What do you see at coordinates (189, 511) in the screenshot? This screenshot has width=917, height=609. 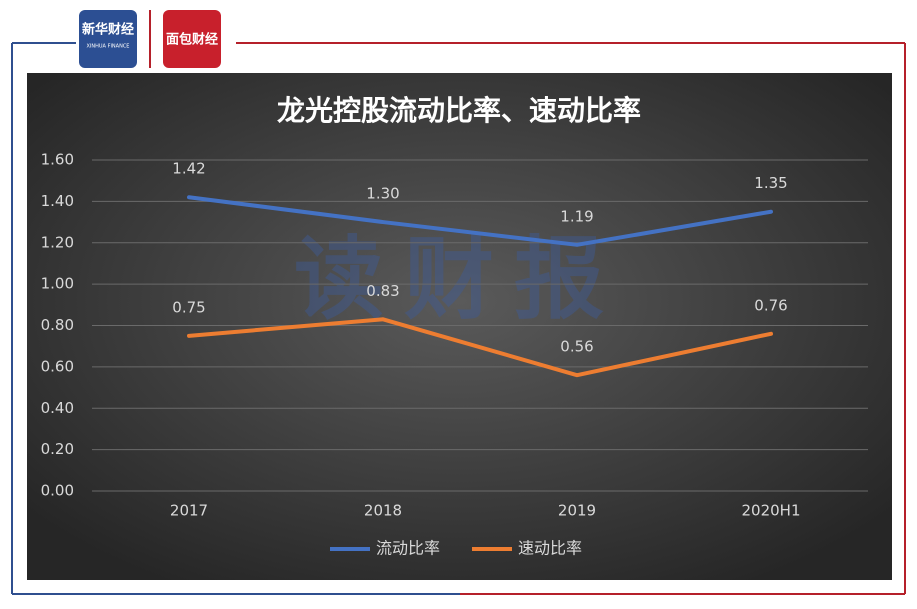 I see `x-tick-label: 2017` at bounding box center [189, 511].